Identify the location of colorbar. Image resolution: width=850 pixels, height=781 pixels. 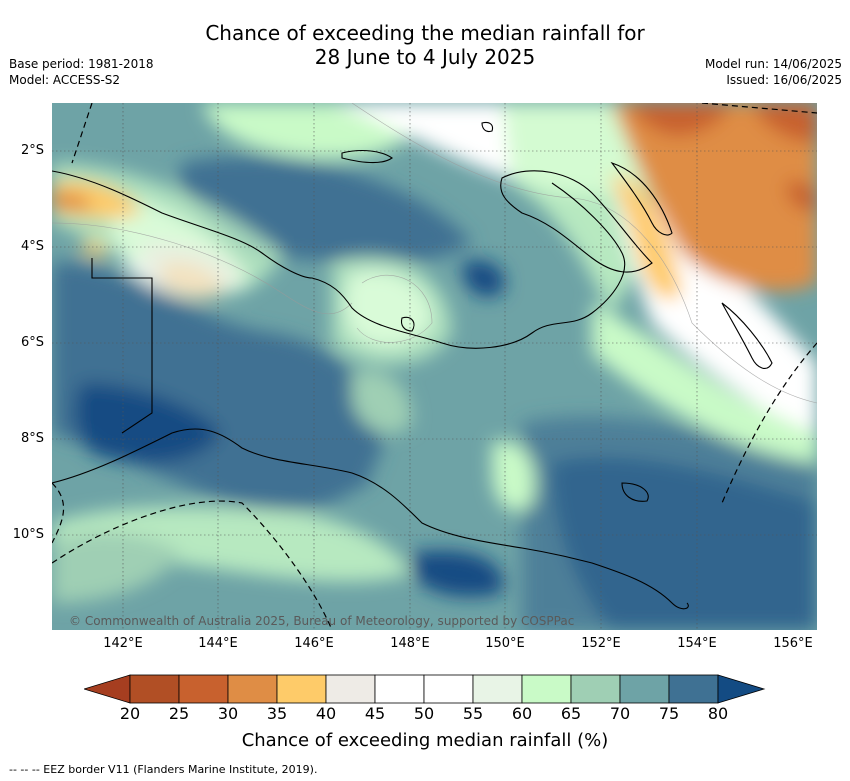
(425, 689).